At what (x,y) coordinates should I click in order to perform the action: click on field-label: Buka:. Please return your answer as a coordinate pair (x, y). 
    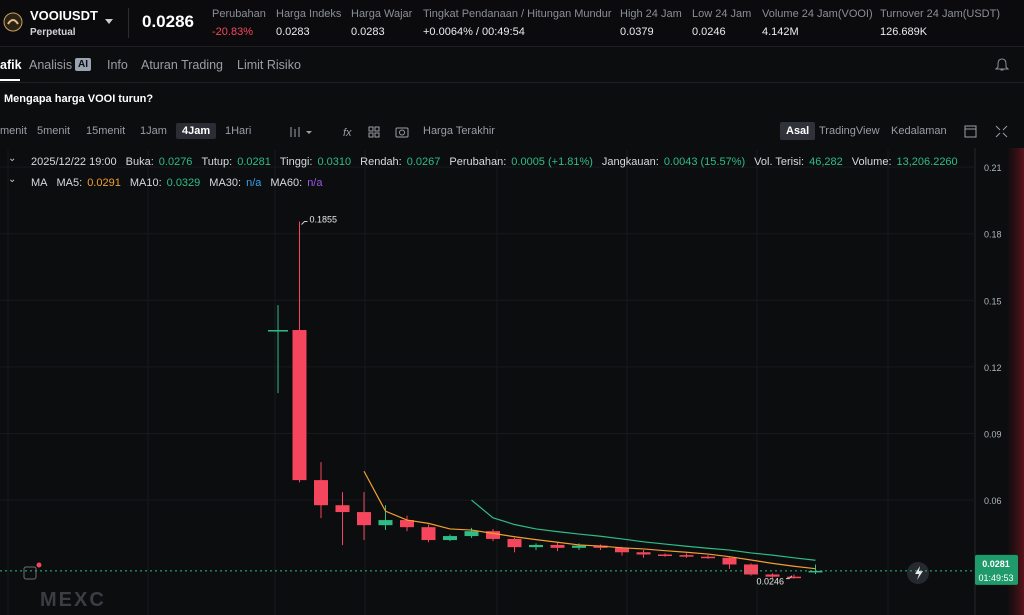
    Looking at the image, I should click on (139, 162).